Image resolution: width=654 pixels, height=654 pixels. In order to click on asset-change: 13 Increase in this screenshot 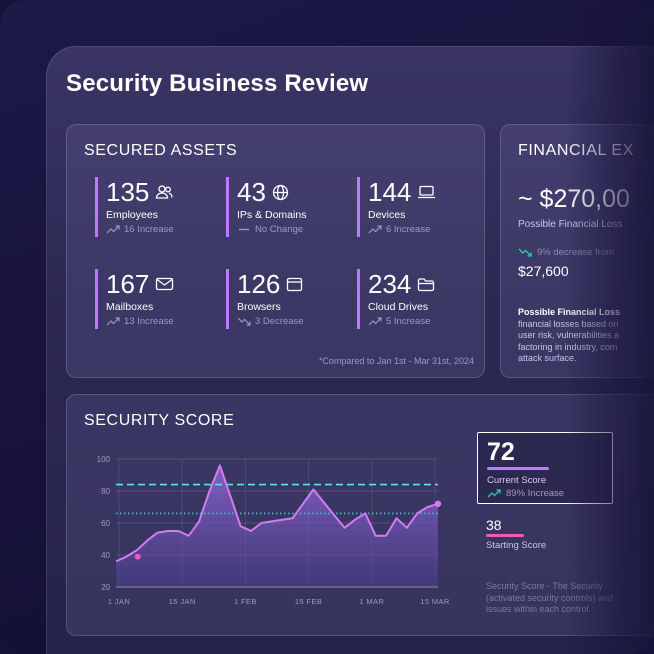, I will do `click(161, 321)`.